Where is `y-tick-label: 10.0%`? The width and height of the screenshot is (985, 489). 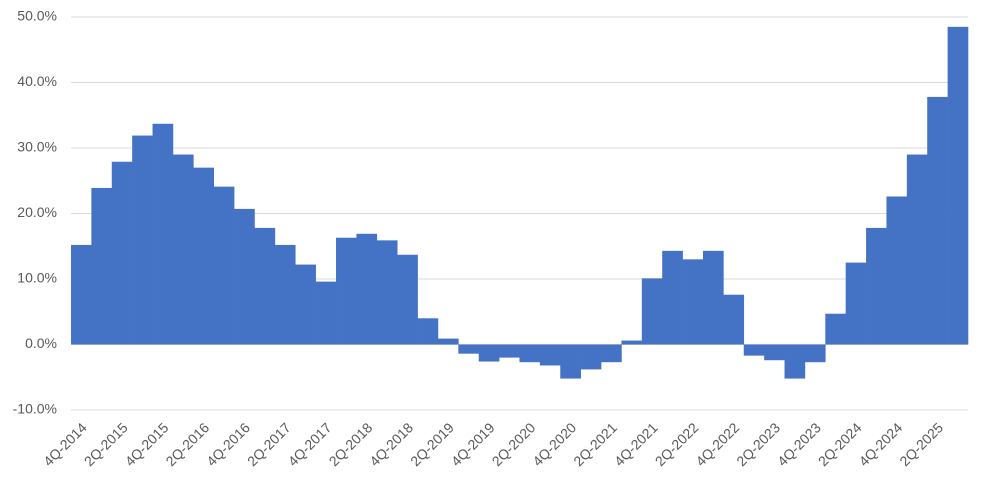 y-tick-label: 10.0% is located at coordinates (37, 278).